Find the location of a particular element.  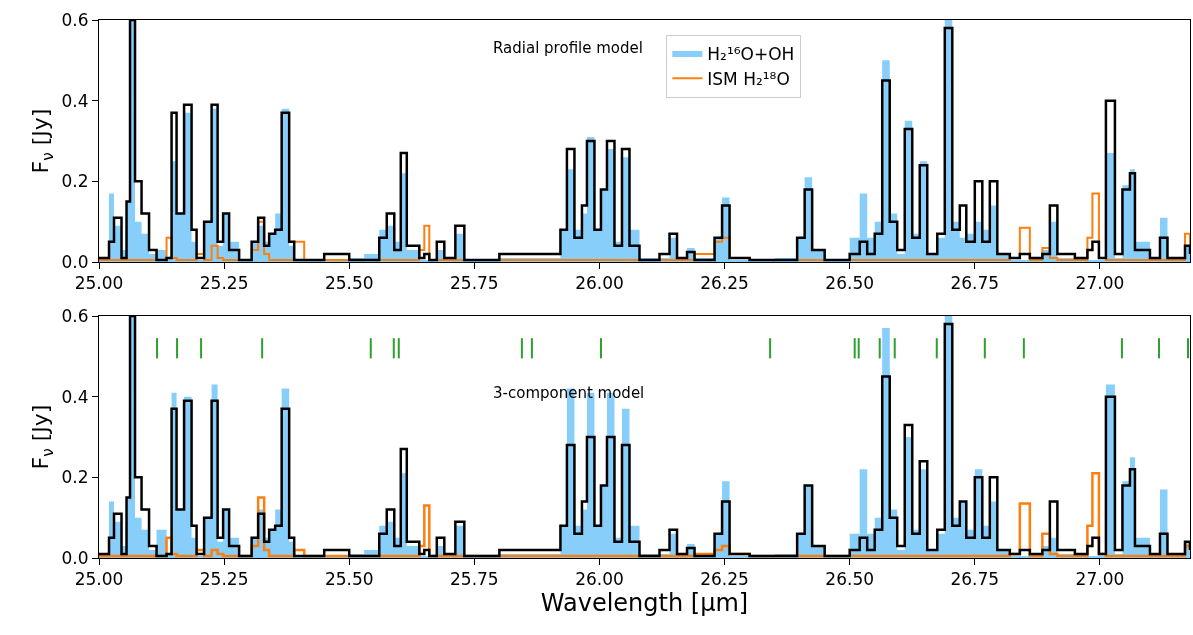

legend-label: ISM H₂¹⁸O is located at coordinates (748, 78).